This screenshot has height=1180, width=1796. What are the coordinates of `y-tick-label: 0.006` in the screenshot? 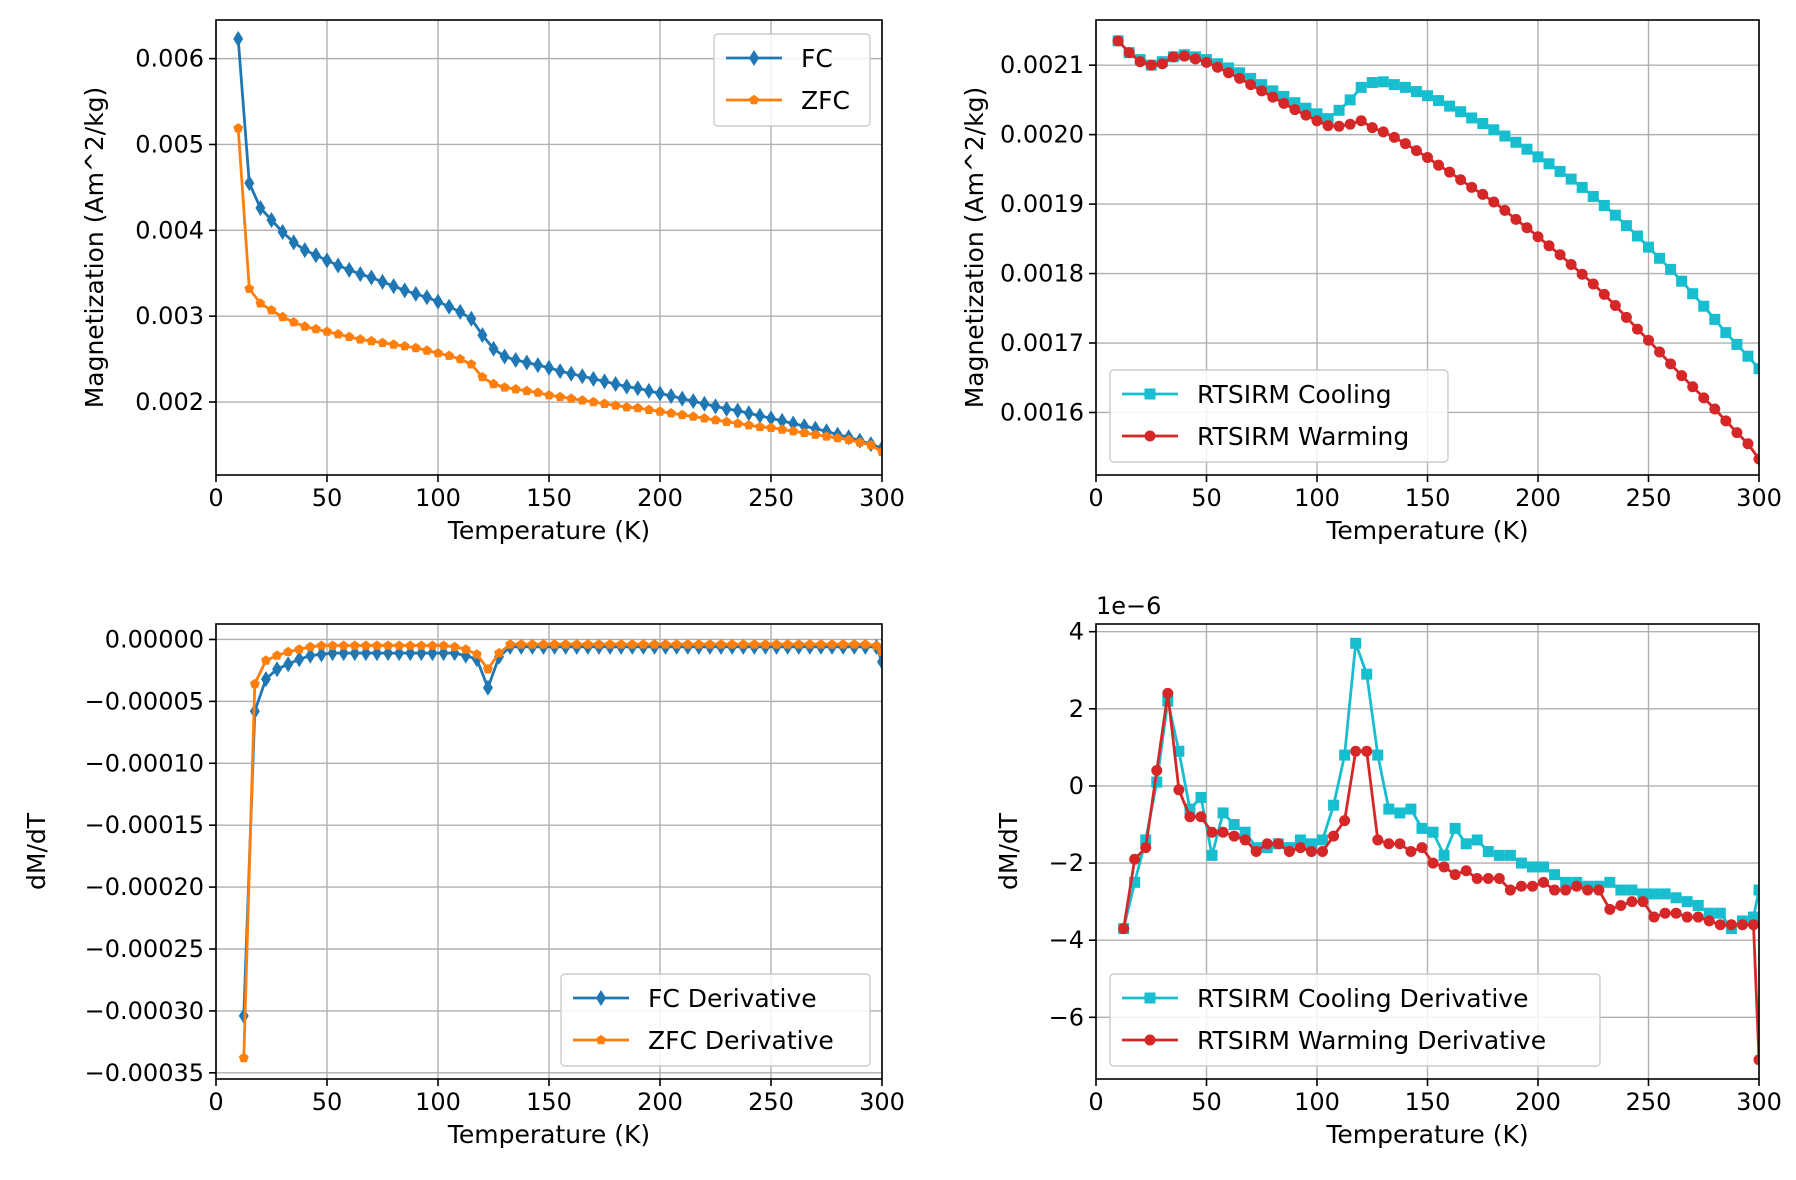 It's located at (169, 59).